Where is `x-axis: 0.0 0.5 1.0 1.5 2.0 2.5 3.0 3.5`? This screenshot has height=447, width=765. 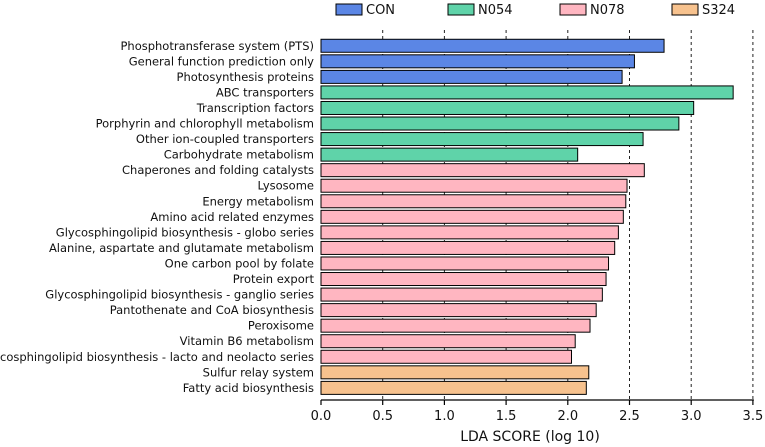 x-axis: 0.0 0.5 1.0 1.5 2.0 2.5 3.0 3.5 is located at coordinates (537, 411).